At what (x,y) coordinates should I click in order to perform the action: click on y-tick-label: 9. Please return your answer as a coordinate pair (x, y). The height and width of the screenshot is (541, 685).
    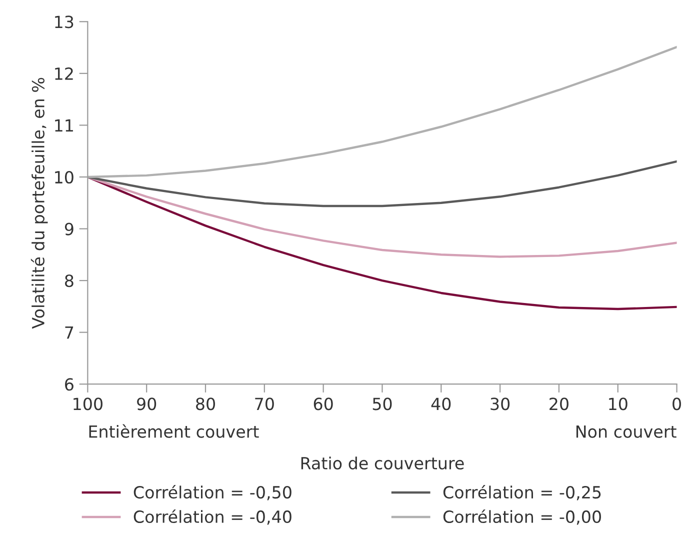
    Looking at the image, I should click on (69, 229).